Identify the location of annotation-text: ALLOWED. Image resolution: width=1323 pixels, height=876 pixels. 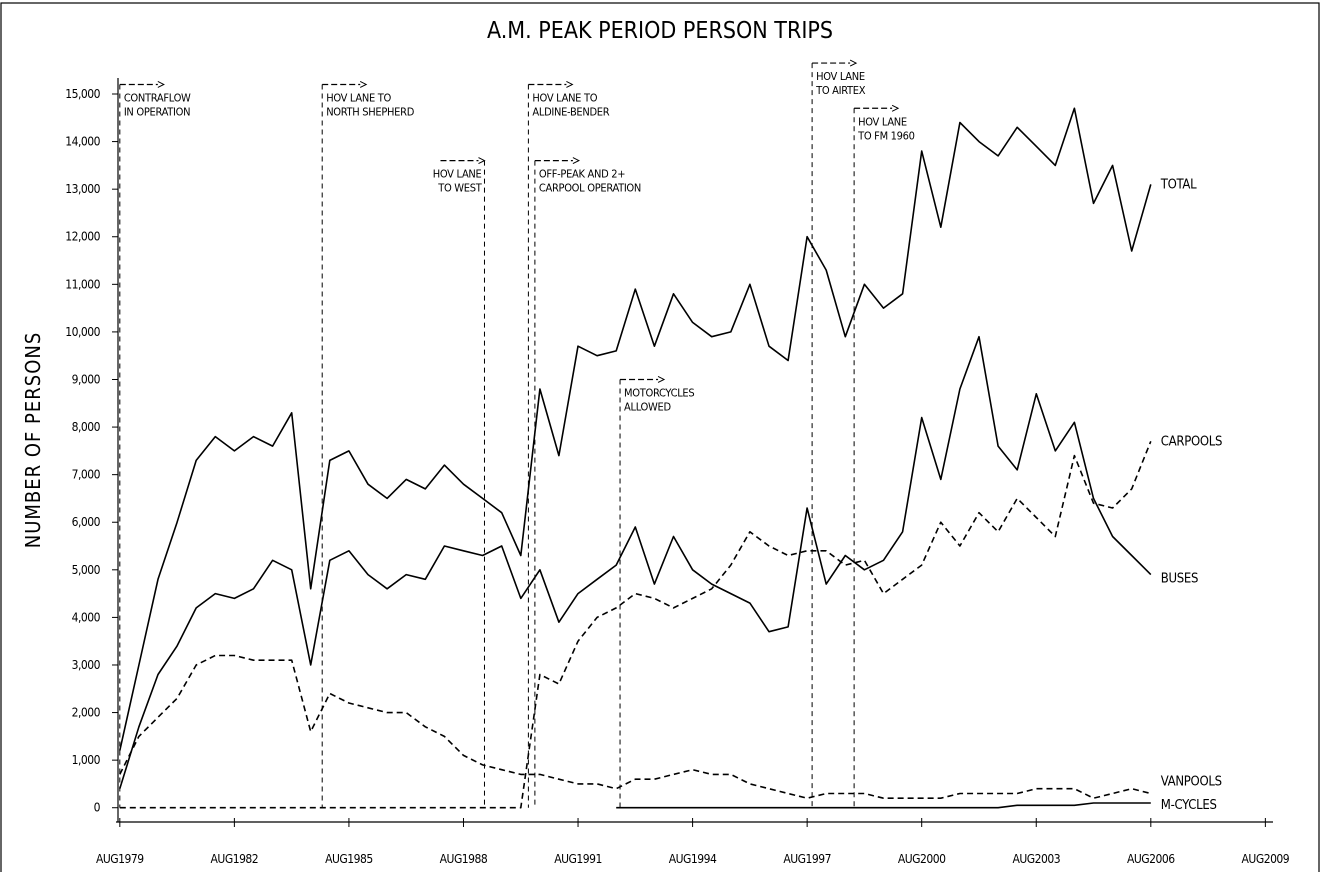
(647, 406).